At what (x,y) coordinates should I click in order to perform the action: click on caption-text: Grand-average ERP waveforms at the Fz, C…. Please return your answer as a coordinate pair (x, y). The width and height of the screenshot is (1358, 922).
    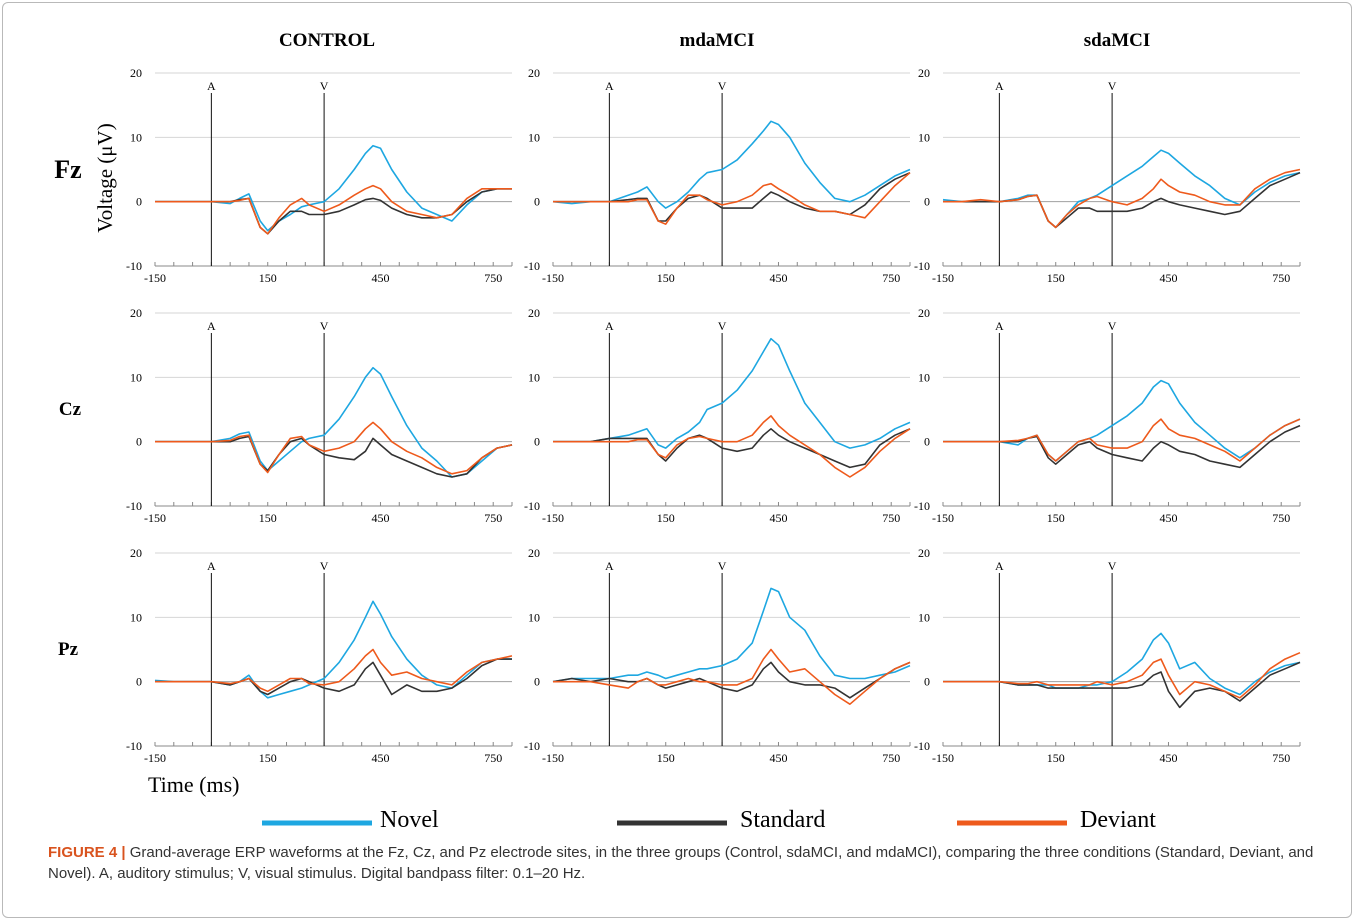
    Looking at the image, I should click on (680, 863).